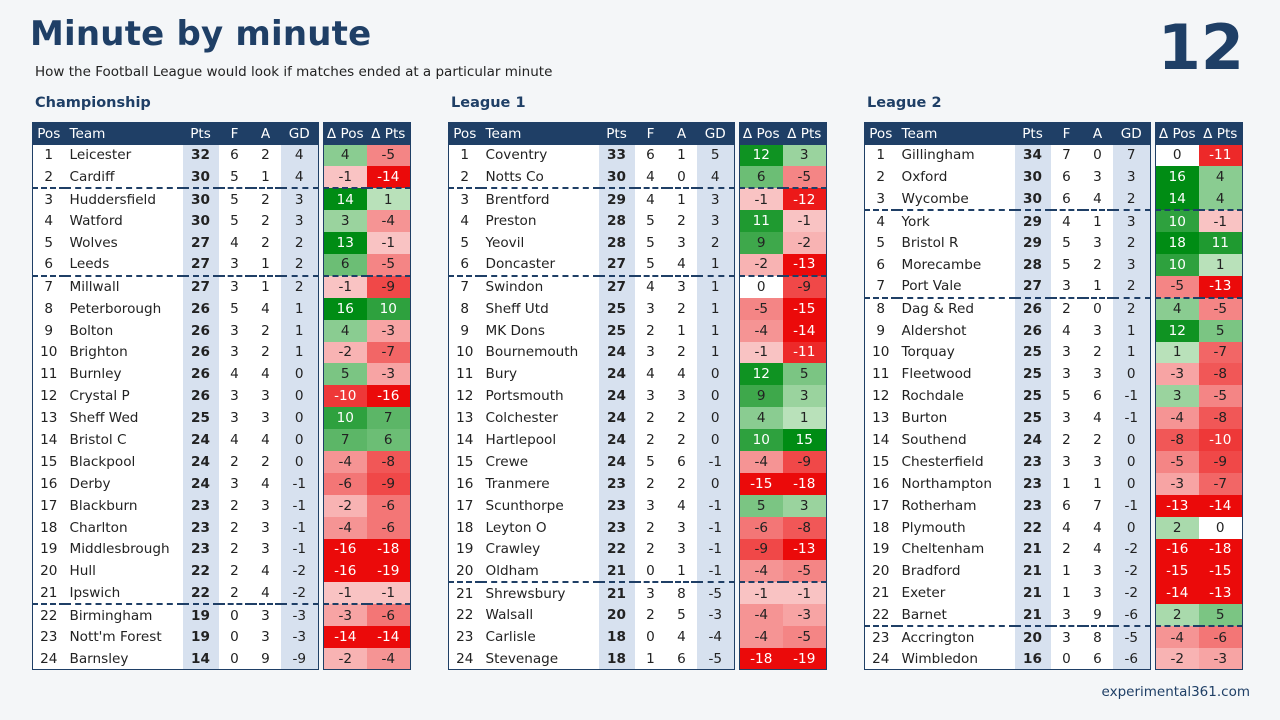 This screenshot has width=1280, height=720. Describe the element at coordinates (1066, 505) in the screenshot. I see `cell-goals-for: 6` at that location.